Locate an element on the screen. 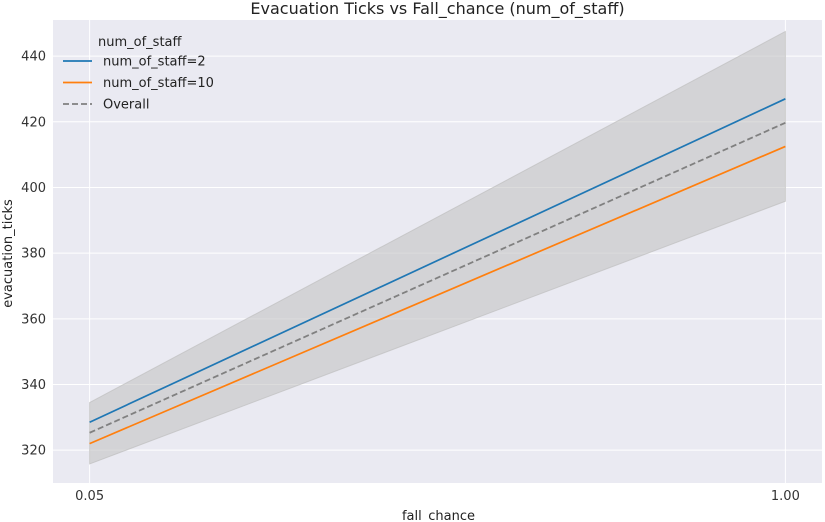  x-axis-ticks: 0.05 1.00 is located at coordinates (437, 496).